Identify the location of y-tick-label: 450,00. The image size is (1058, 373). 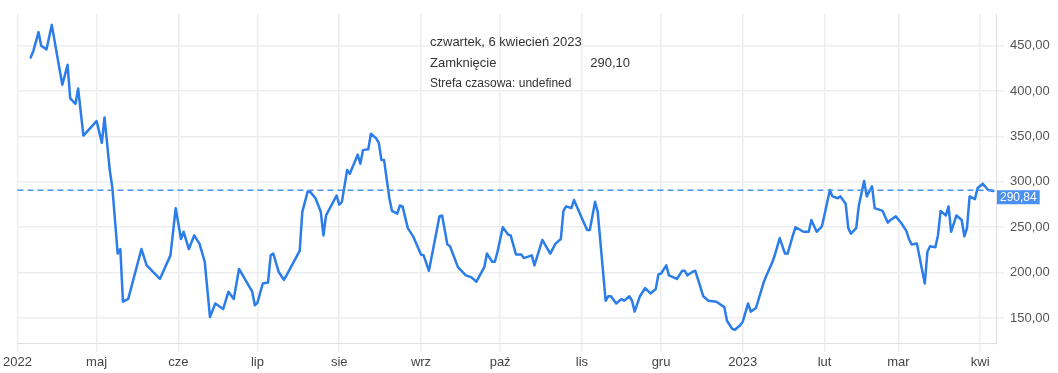
(1030, 45).